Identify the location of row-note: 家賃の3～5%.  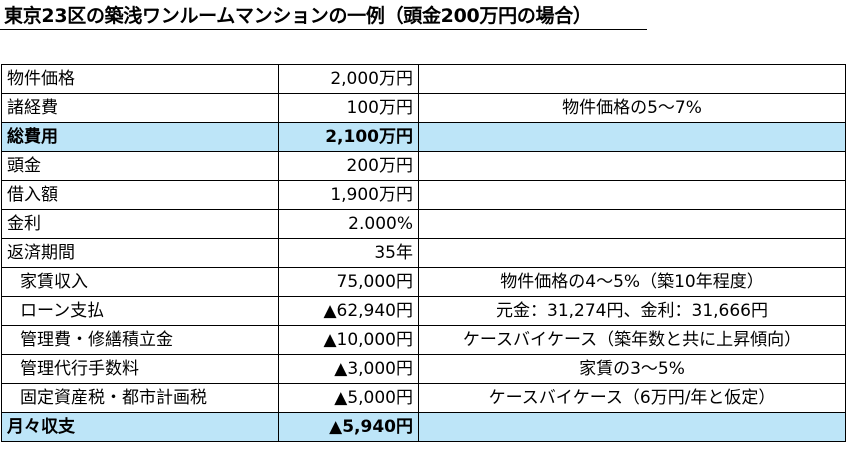
(632, 369).